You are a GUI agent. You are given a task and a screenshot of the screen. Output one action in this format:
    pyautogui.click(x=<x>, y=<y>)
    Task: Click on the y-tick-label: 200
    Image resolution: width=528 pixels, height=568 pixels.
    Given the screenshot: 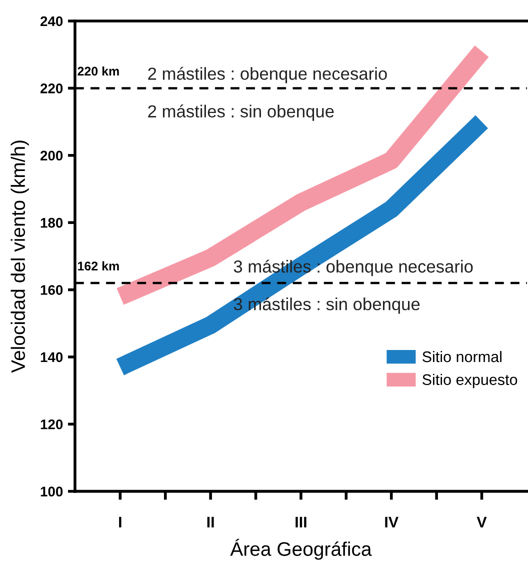 What is the action you would take?
    pyautogui.click(x=51, y=155)
    